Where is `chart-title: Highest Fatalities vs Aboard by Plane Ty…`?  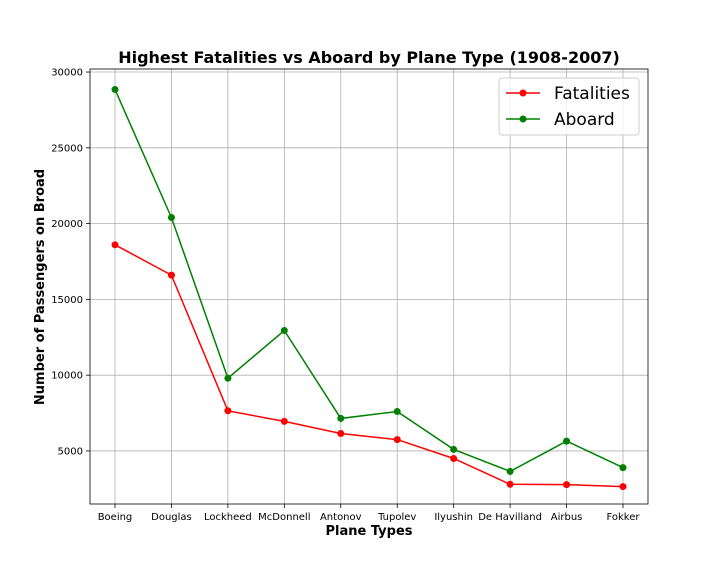 chart-title: Highest Fatalities vs Aboard by Plane Ty… is located at coordinates (369, 57).